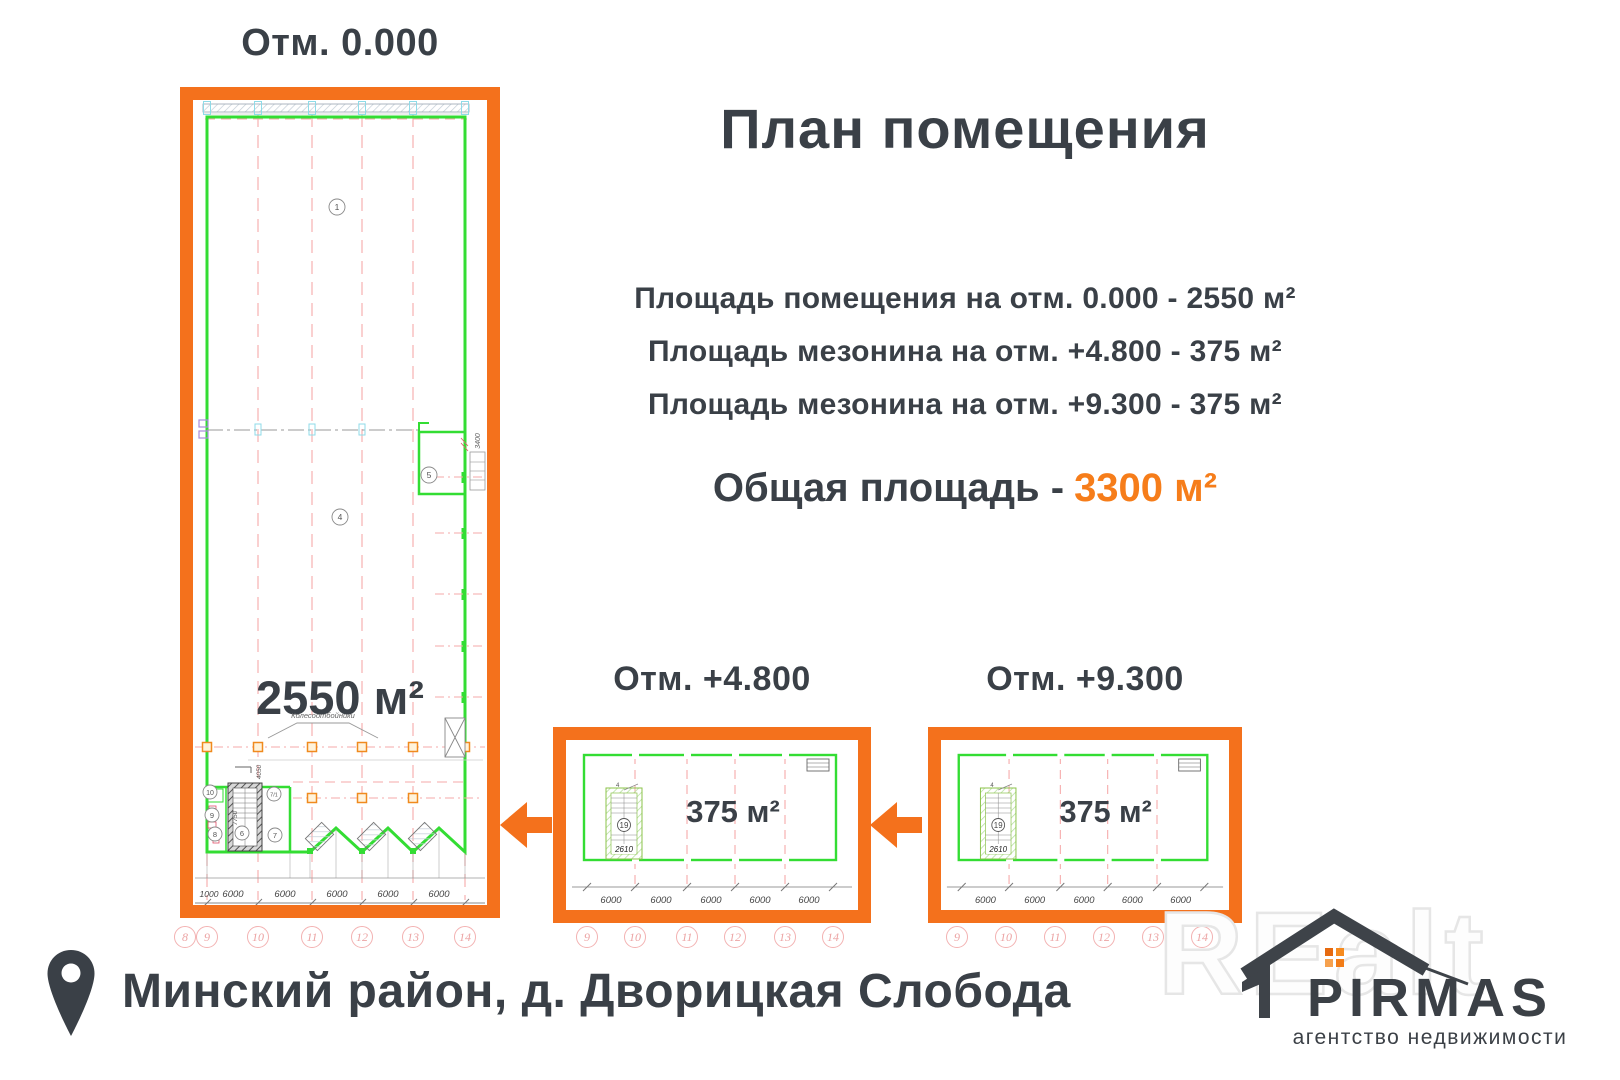 The width and height of the screenshot is (1620, 1080). I want to click on total-area-label: Общая площадь -, so click(888, 488).